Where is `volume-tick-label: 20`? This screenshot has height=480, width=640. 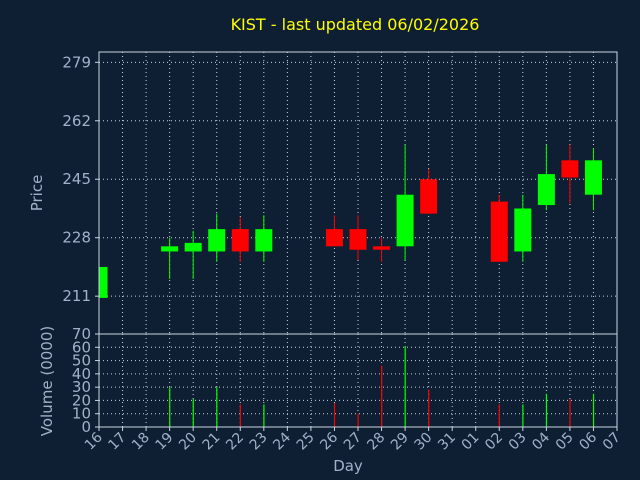
volume-tick-label: 20 is located at coordinates (81, 400).